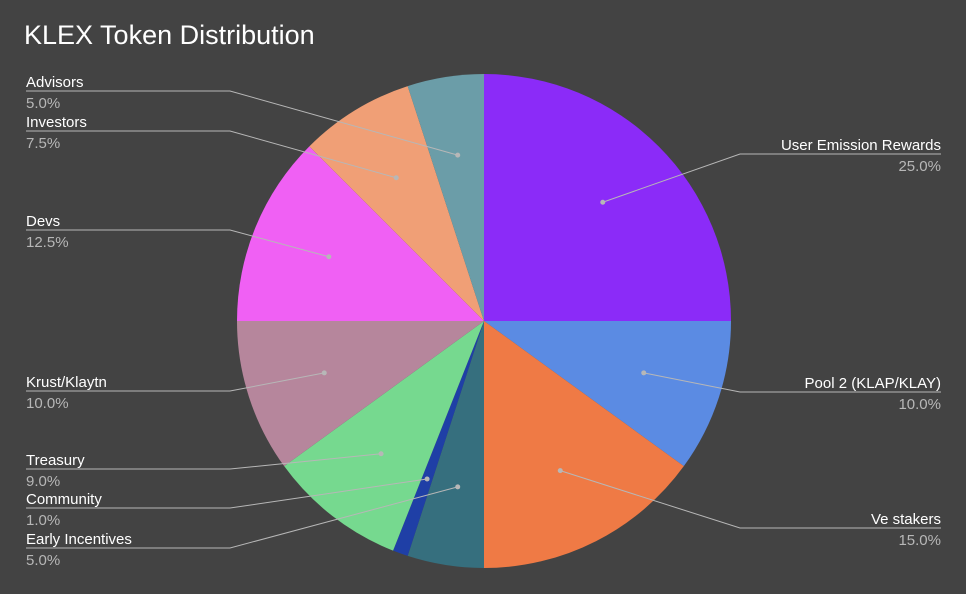 This screenshot has height=594, width=966. What do you see at coordinates (79, 539) in the screenshot?
I see `slice-label-early-incentives: Early Incentives` at bounding box center [79, 539].